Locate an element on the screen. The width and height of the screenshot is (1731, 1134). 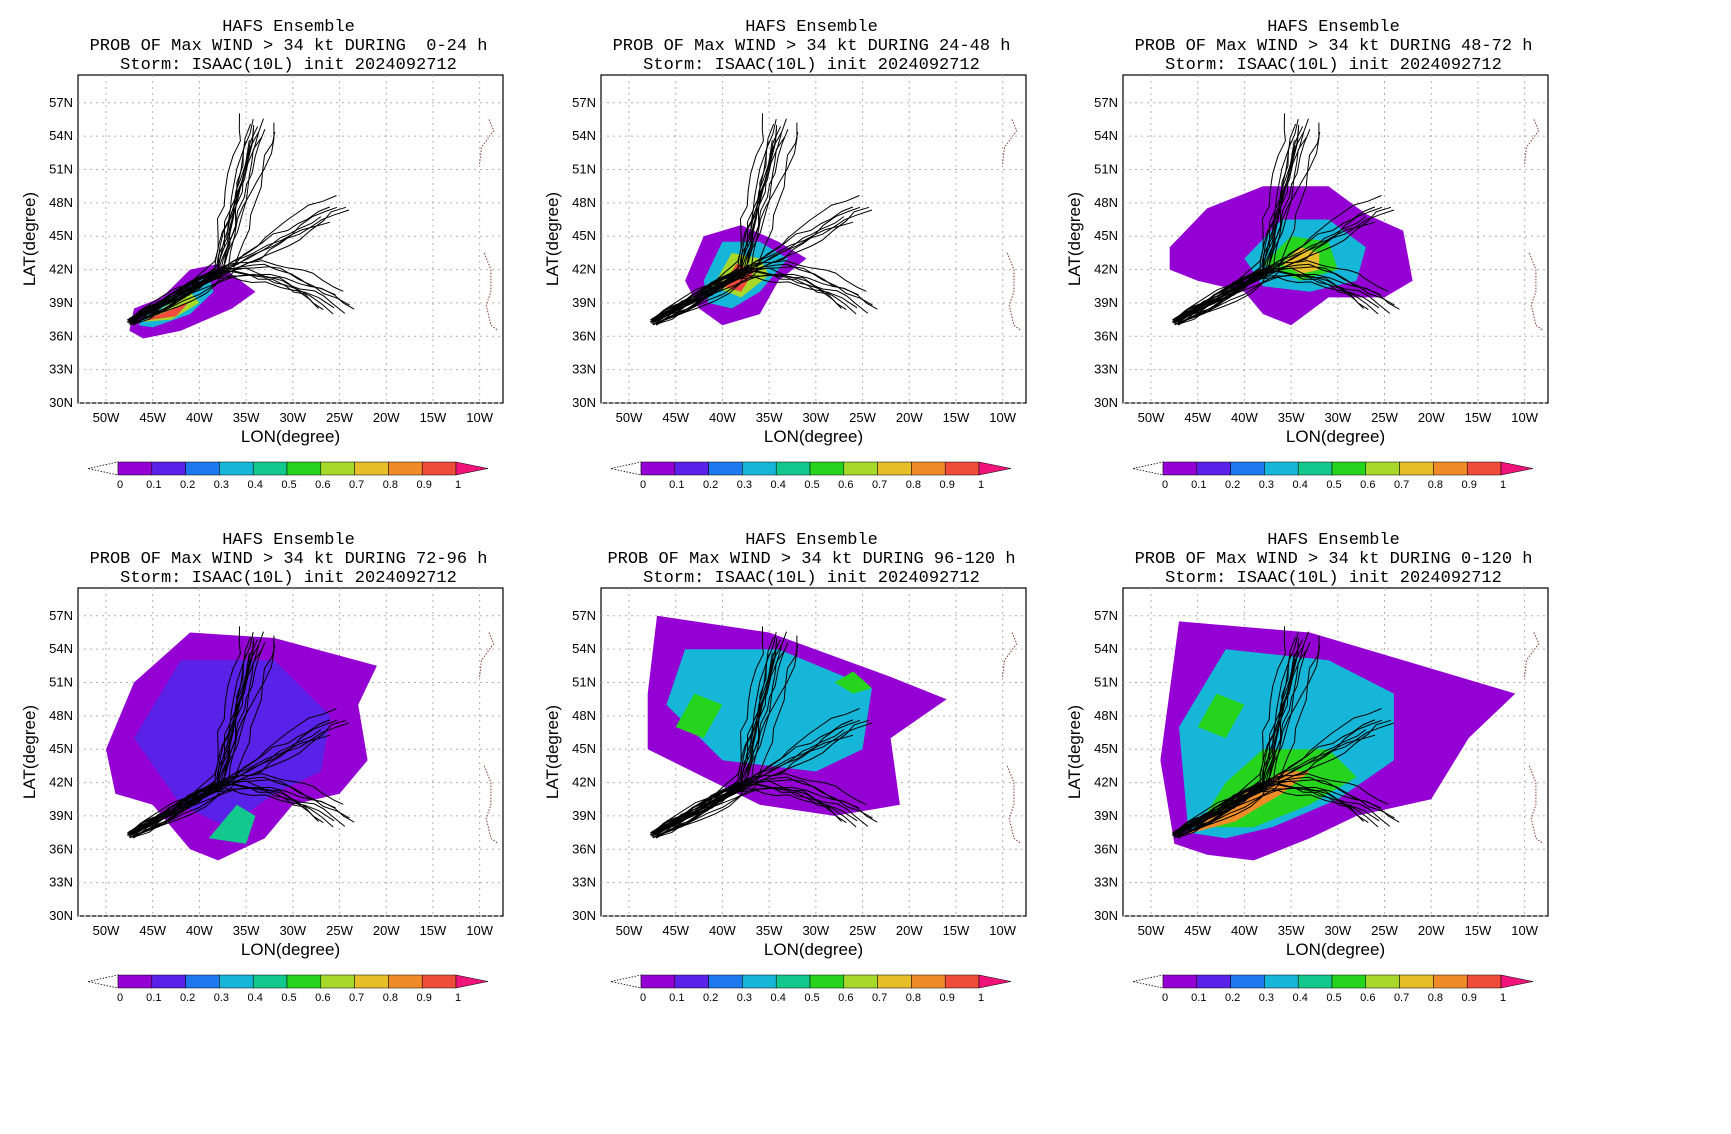
colorbar-label: 0.1 is located at coordinates (676, 485).